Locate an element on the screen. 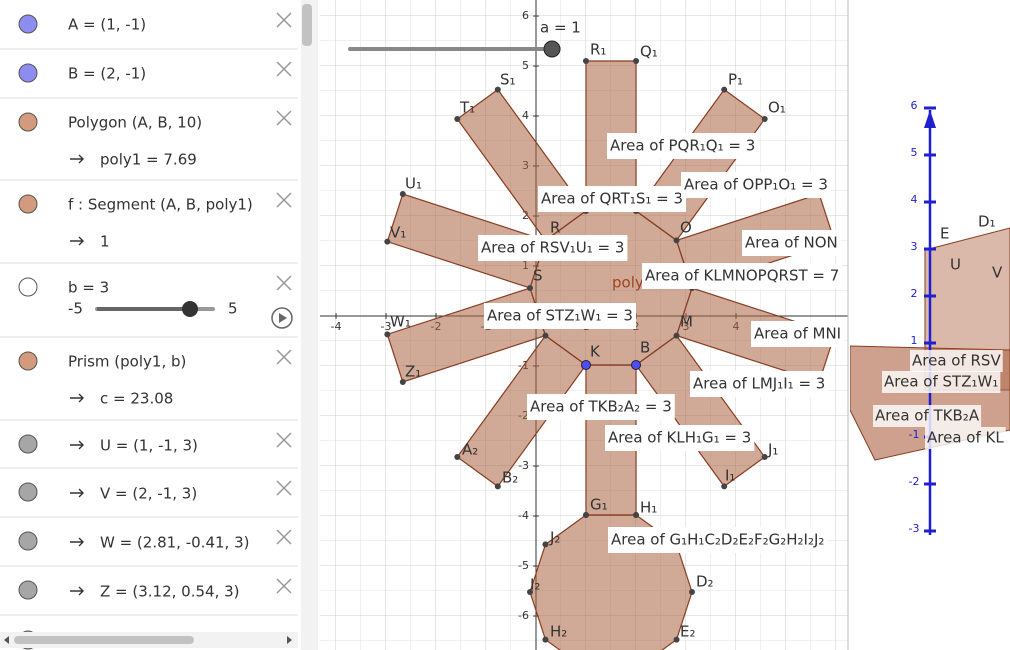  definition: B = (2, -1) is located at coordinates (107, 74).